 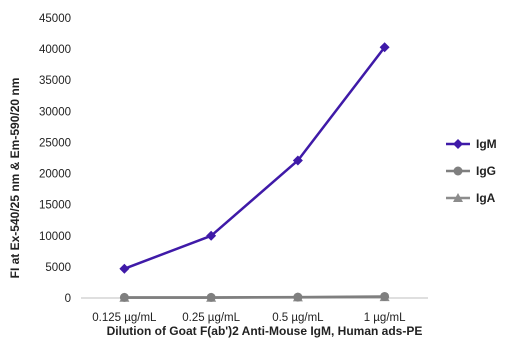 What do you see at coordinates (486, 198) in the screenshot?
I see `legend-label: IgA` at bounding box center [486, 198].